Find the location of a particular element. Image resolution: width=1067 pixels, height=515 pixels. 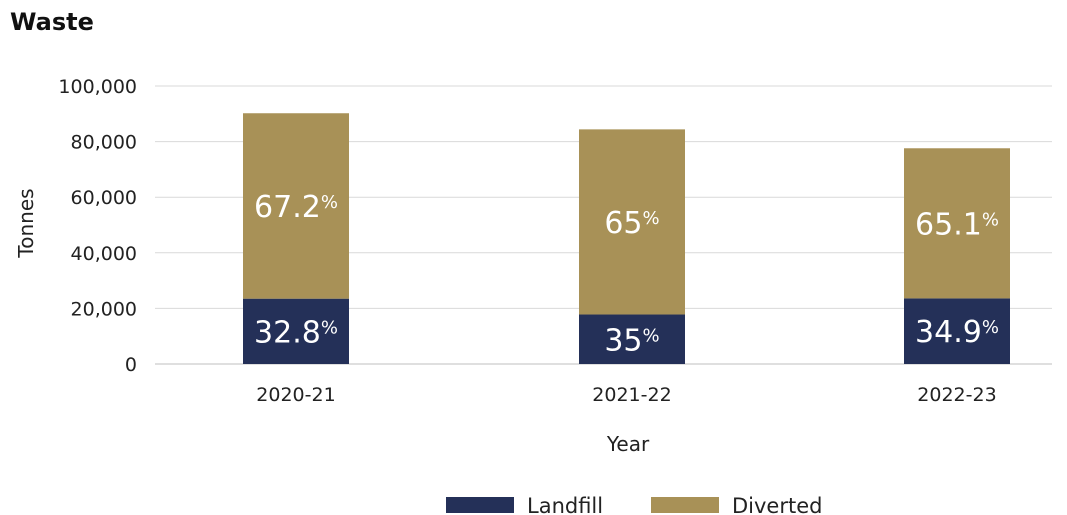

y-tick-label: 0 is located at coordinates (131, 365).